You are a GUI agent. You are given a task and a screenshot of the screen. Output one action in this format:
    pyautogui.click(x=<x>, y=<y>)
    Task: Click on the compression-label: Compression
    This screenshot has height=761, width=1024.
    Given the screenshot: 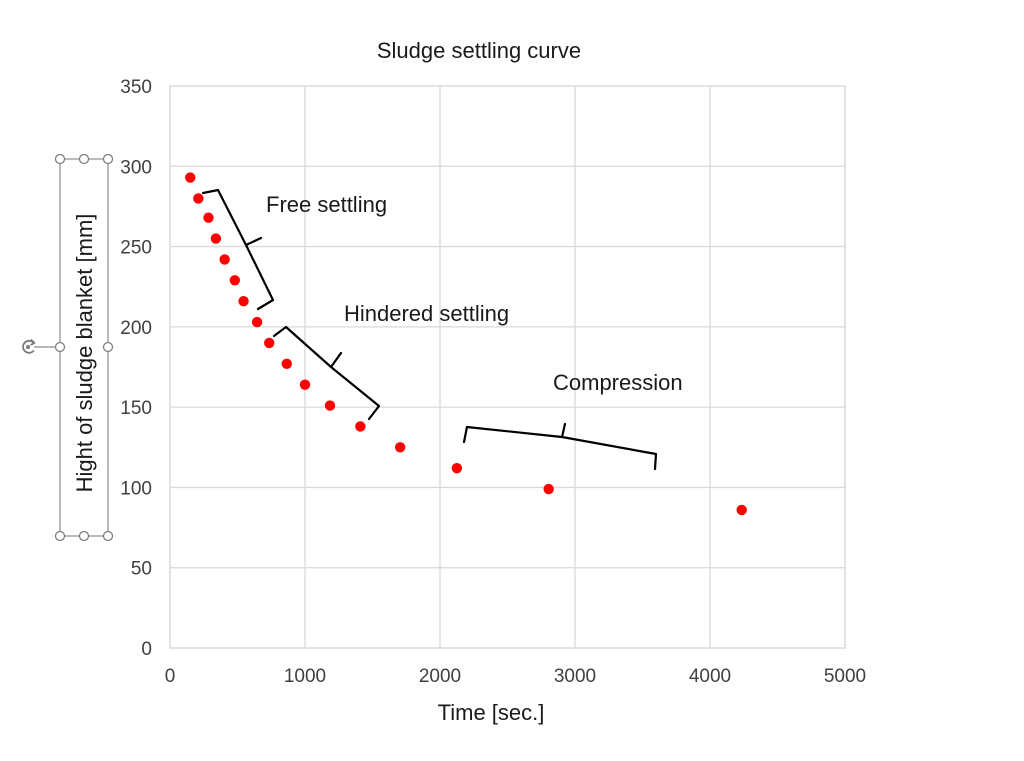 What is the action you would take?
    pyautogui.click(x=618, y=382)
    